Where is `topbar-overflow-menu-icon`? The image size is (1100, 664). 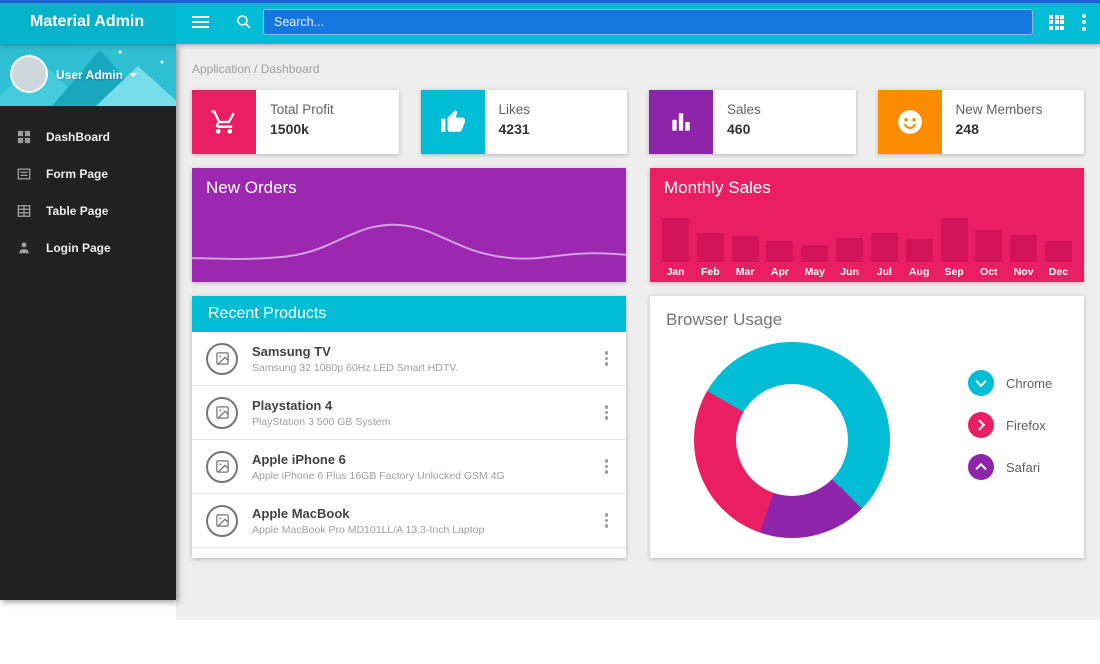
topbar-overflow-menu-icon is located at coordinates (1084, 22).